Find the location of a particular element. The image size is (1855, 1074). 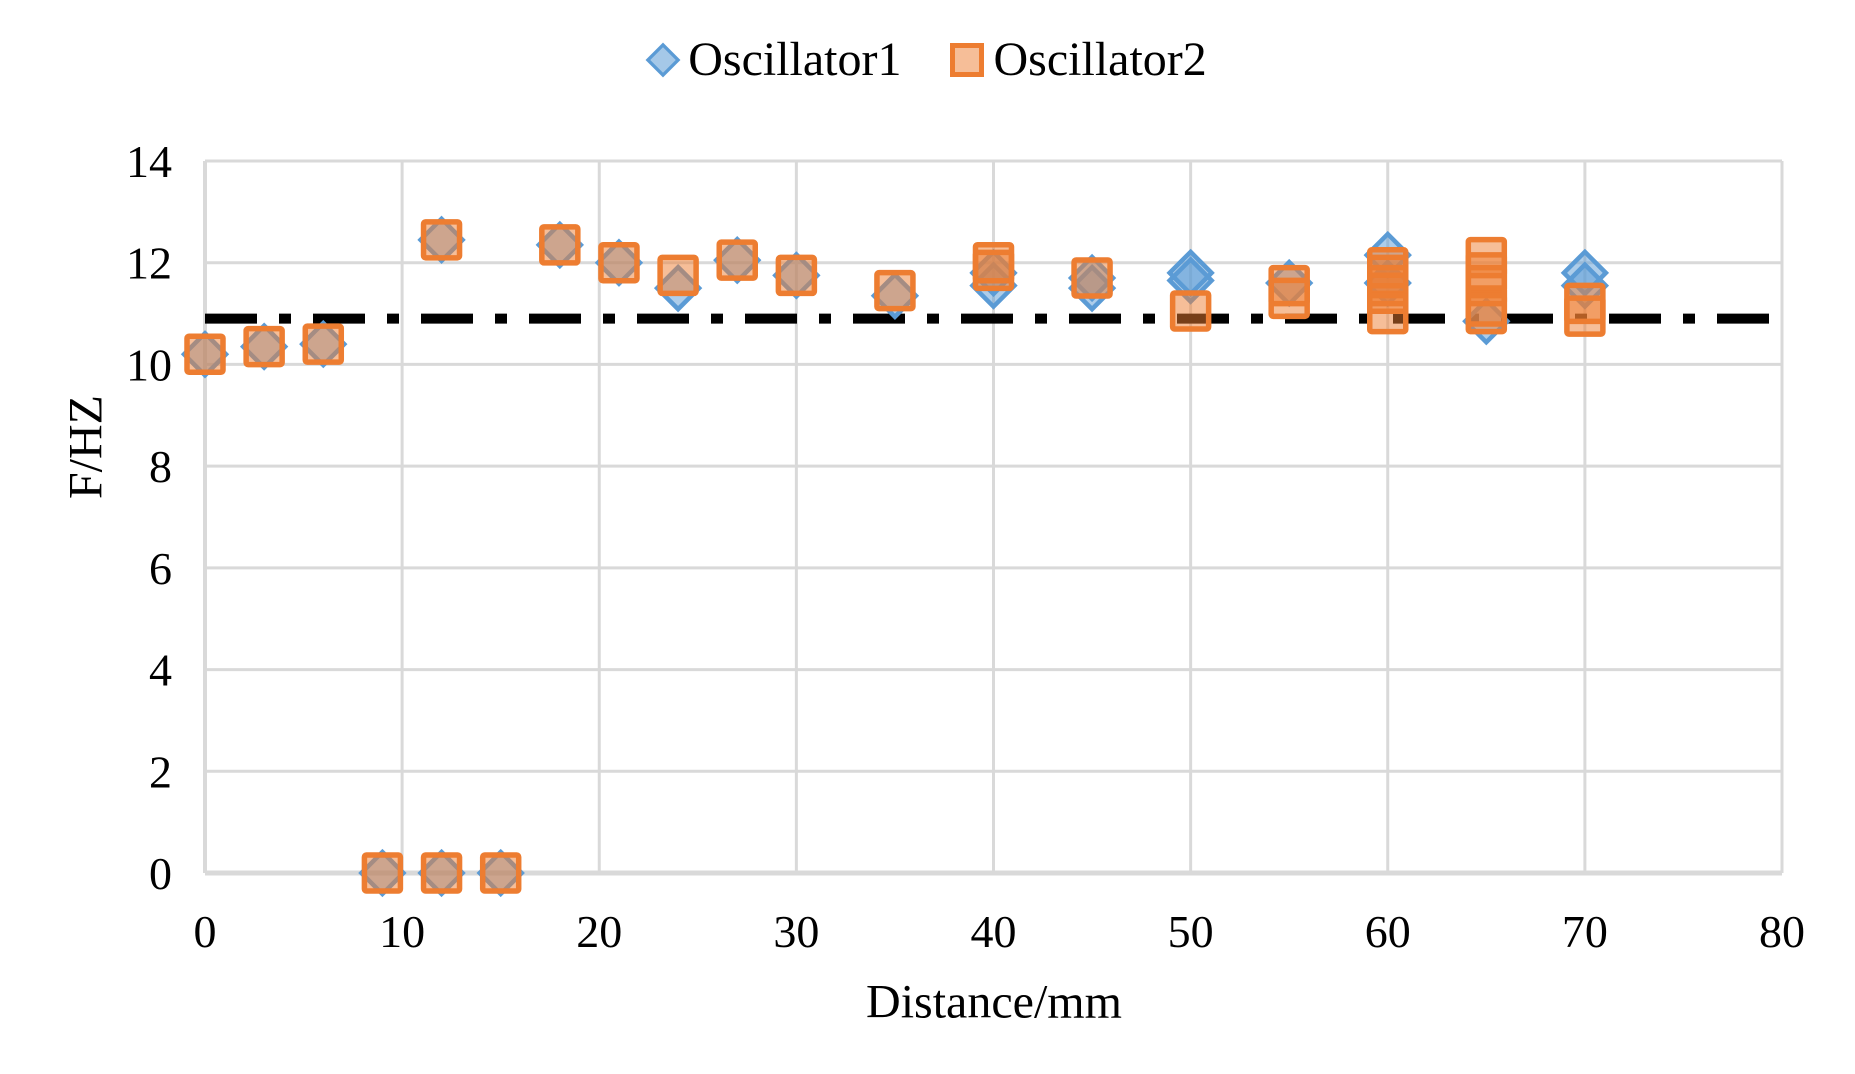

x-tick-label: 30 is located at coordinates (796, 931).